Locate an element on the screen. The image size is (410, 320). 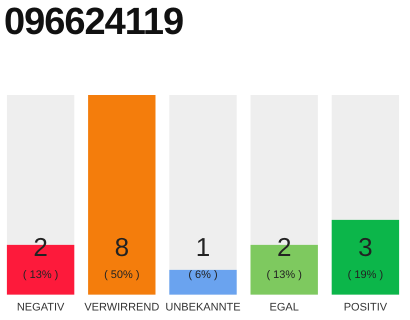
x-tick-label: VERWIRREND is located at coordinates (122, 307).